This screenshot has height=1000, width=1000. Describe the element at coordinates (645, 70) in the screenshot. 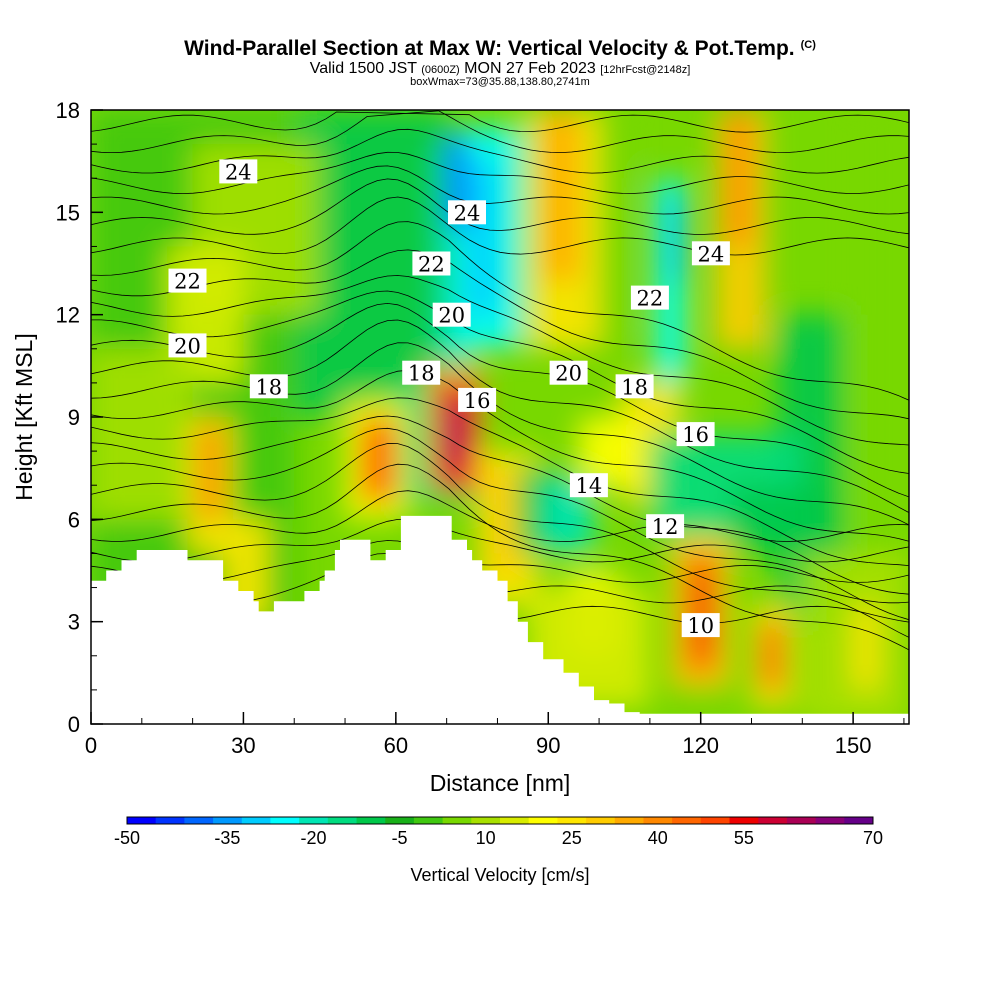

I see `forecast-info: [12hrFcst@2148z]` at that location.